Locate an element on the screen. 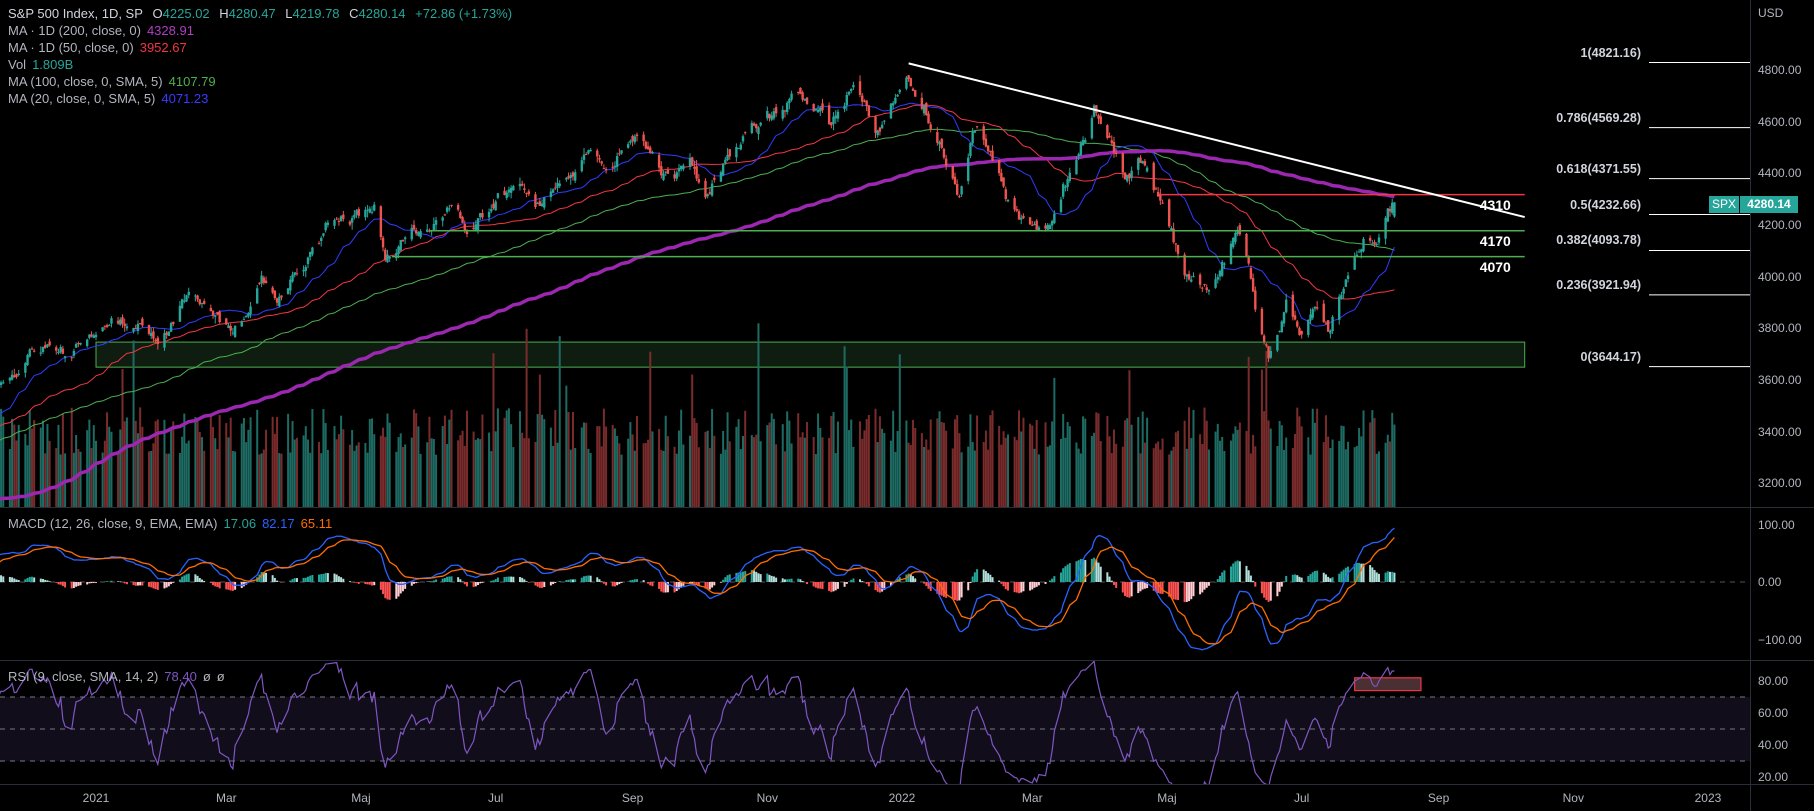 This screenshot has height=811, width=1814. rsi-name: RSI (9, close, SMA, 14, 2) is located at coordinates (83, 676).